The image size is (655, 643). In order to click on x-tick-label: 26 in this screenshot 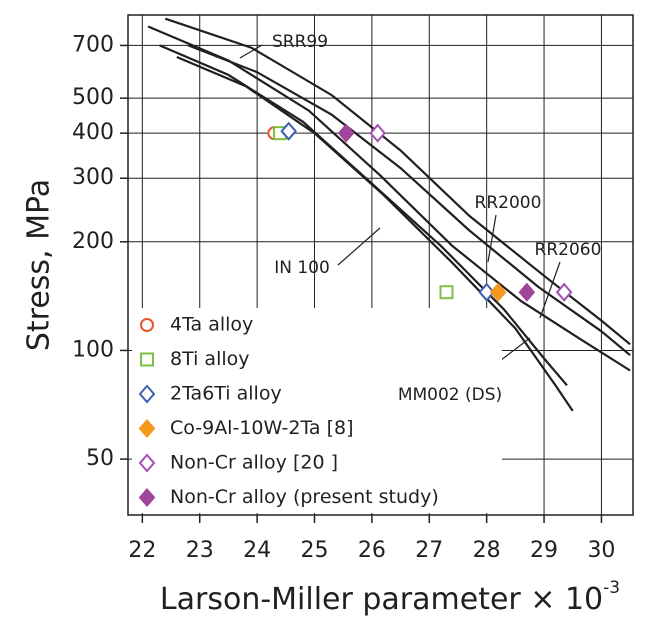, I will do `click(372, 550)`.